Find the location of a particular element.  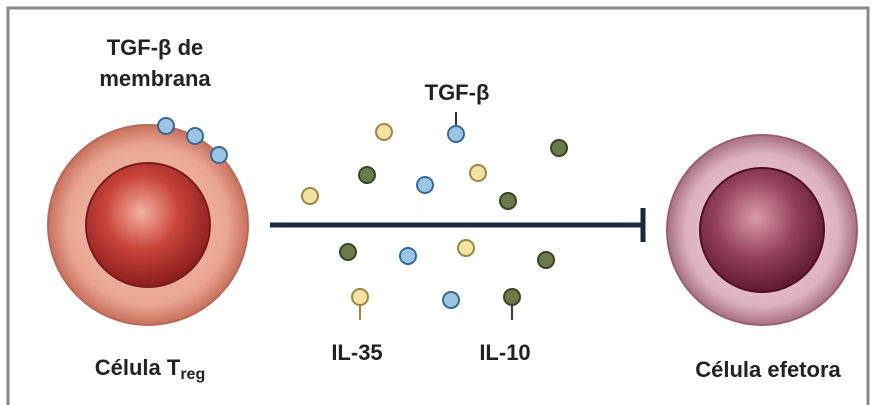

il35-label: IL-35 is located at coordinates (356, 352).